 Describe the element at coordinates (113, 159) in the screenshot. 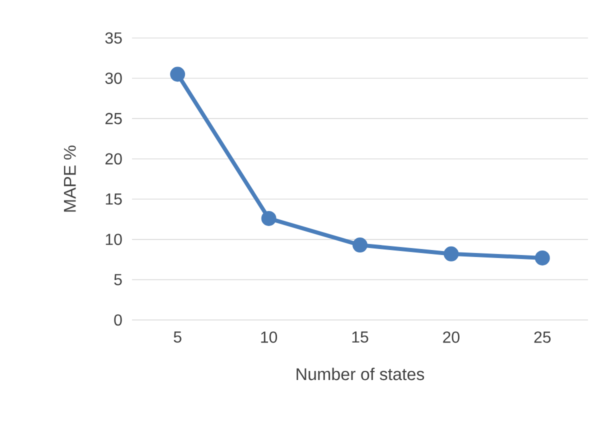

I see `y-tick-label: 20` at that location.